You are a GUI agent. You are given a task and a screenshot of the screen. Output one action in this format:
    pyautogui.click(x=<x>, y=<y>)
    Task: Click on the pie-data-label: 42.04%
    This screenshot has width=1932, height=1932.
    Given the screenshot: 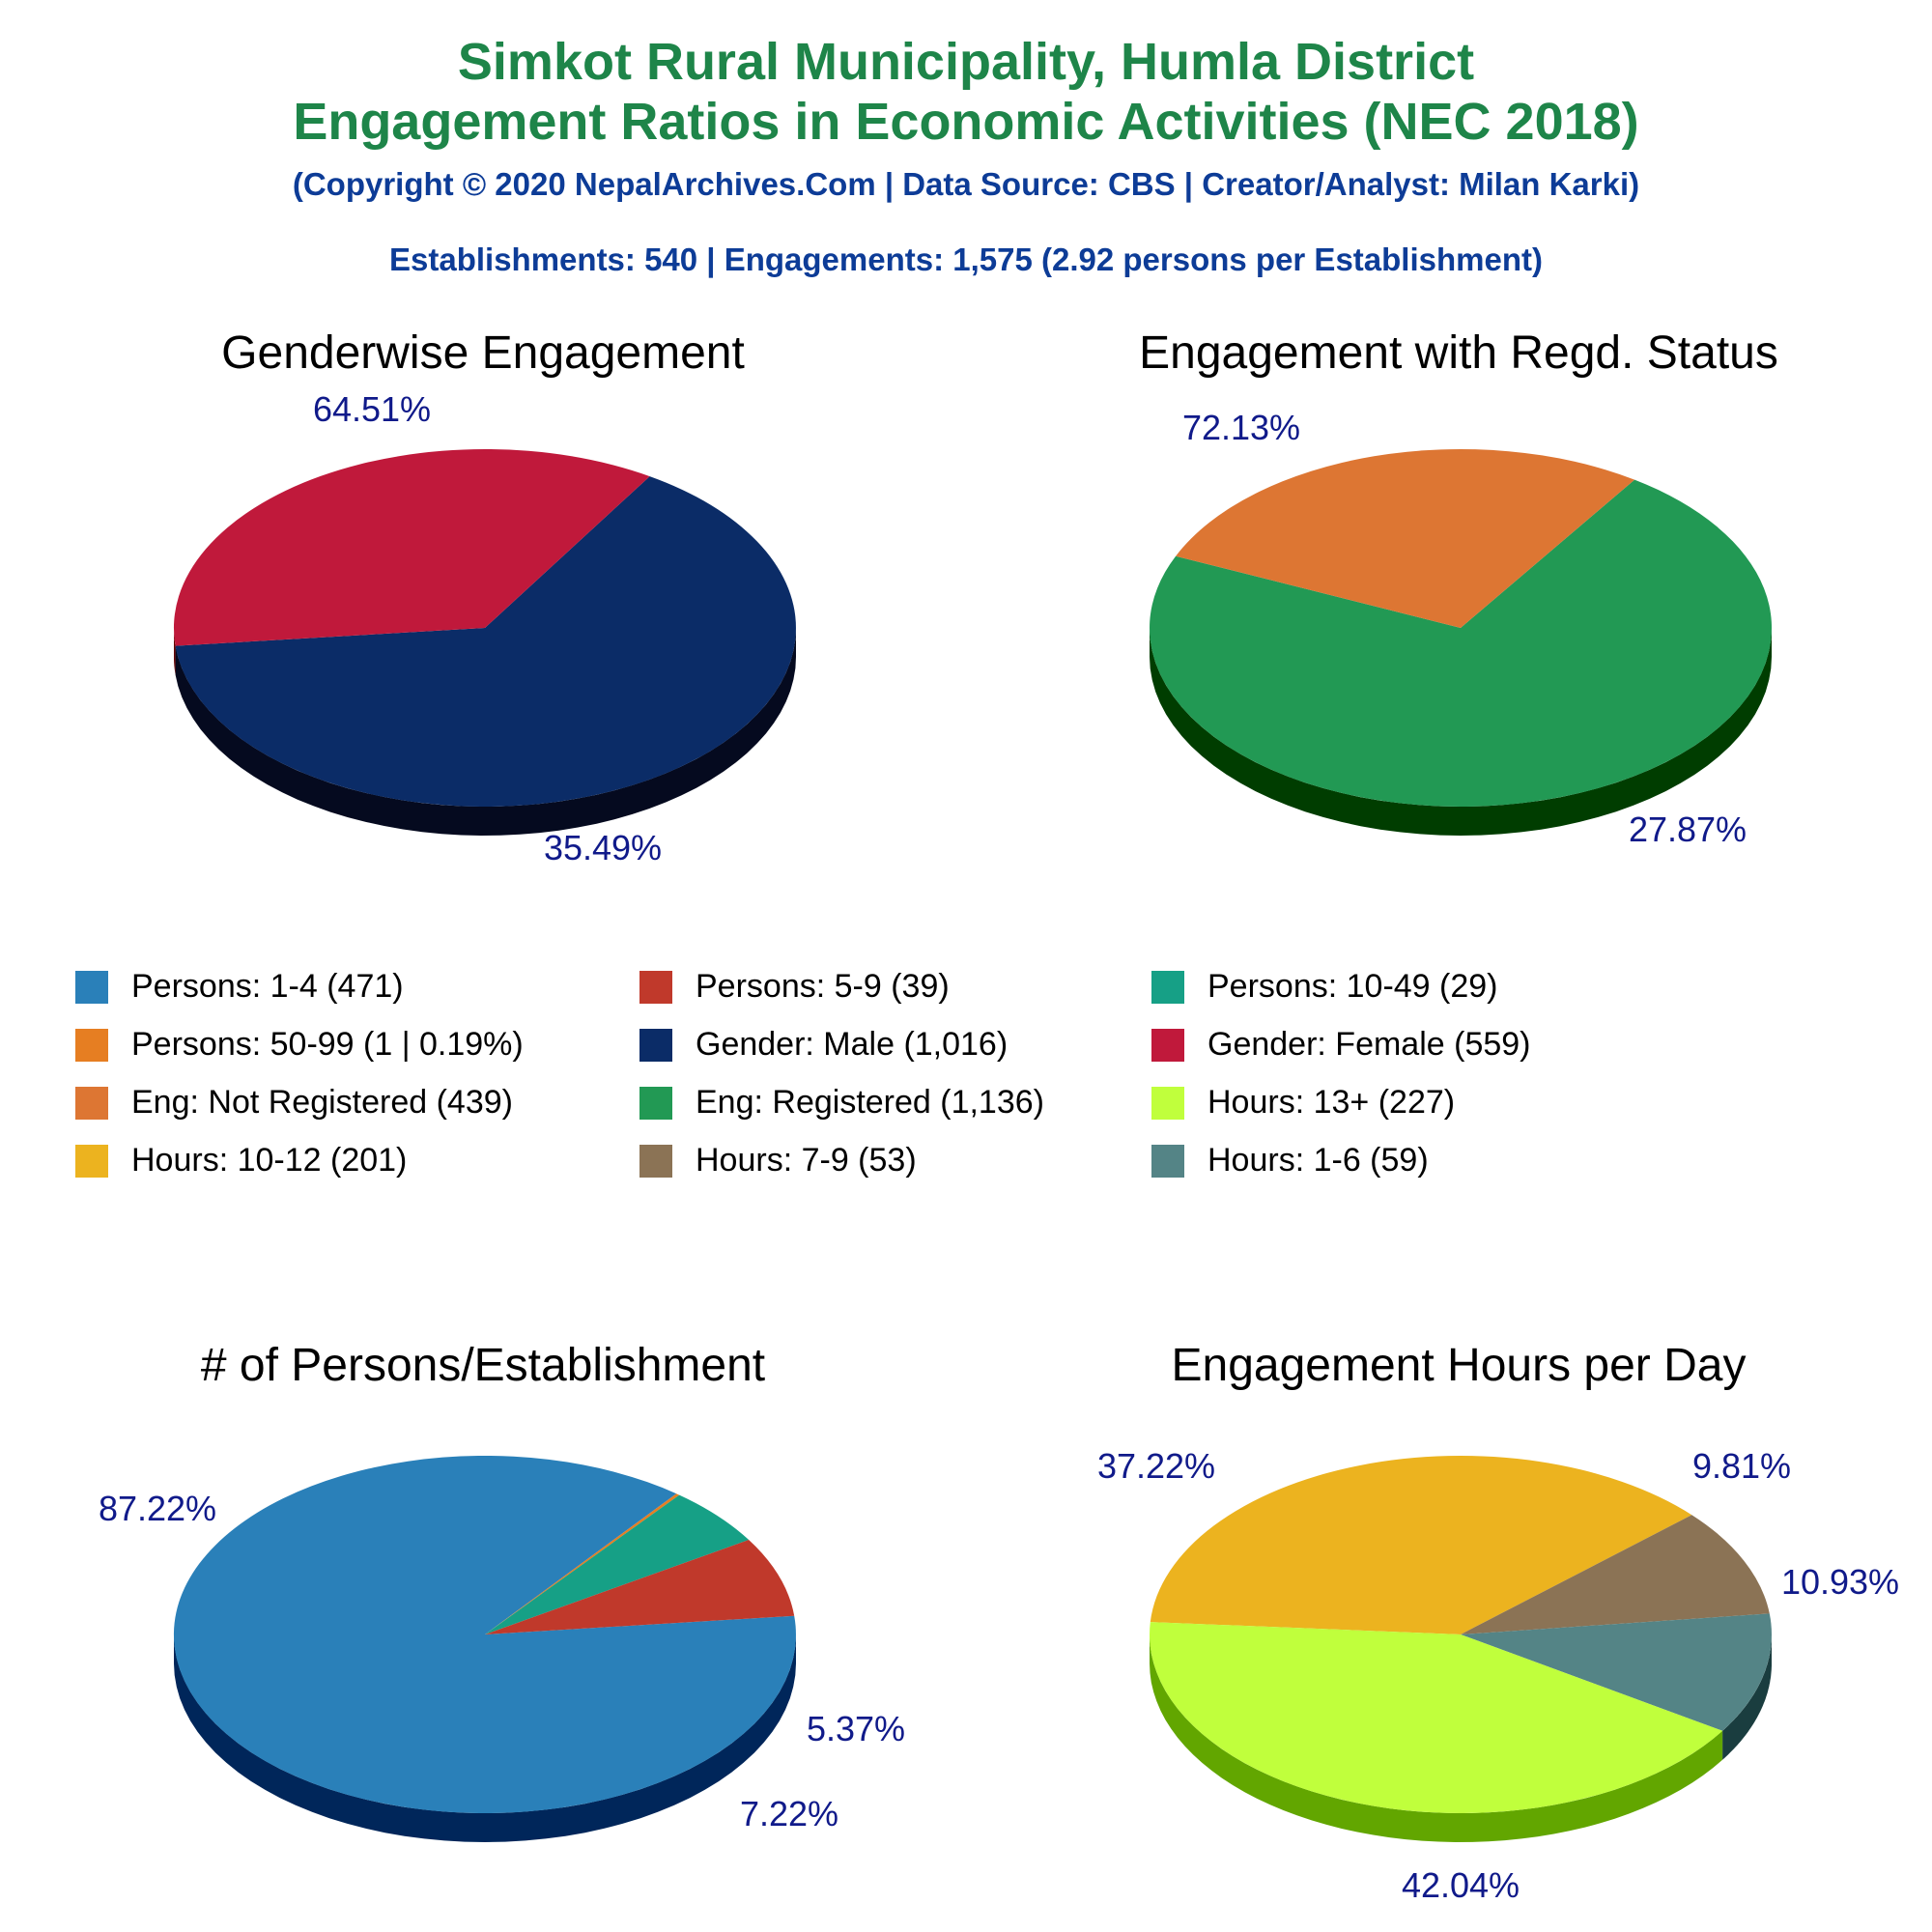 What is the action you would take?
    pyautogui.click(x=1461, y=1885)
    